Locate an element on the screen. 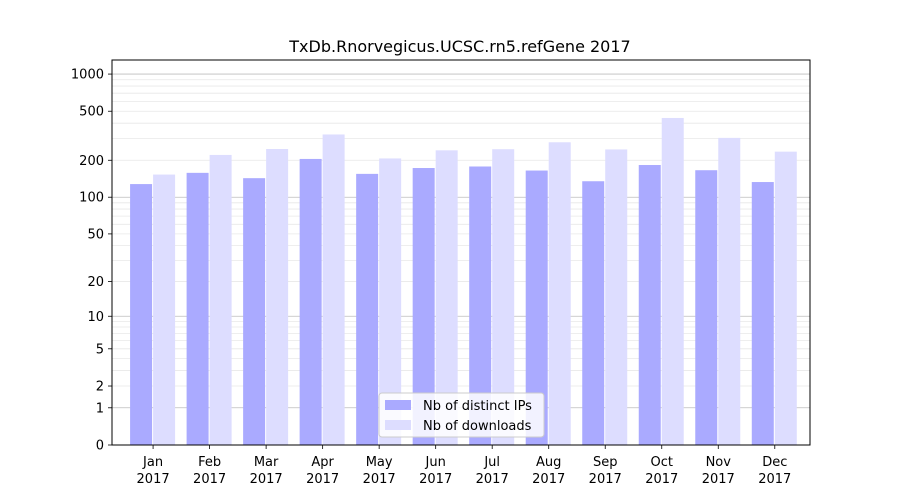  chart-title: TxDb.Rnorvegicus.UCSC.rn5.refGene 2017 is located at coordinates (459, 46).